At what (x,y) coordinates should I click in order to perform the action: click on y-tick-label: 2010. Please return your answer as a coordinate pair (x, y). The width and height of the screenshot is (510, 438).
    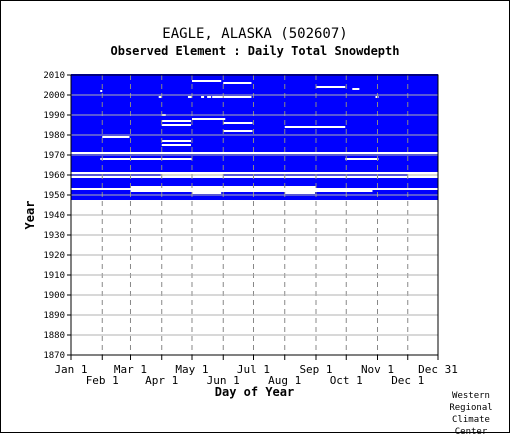
    Looking at the image, I should click on (54, 76).